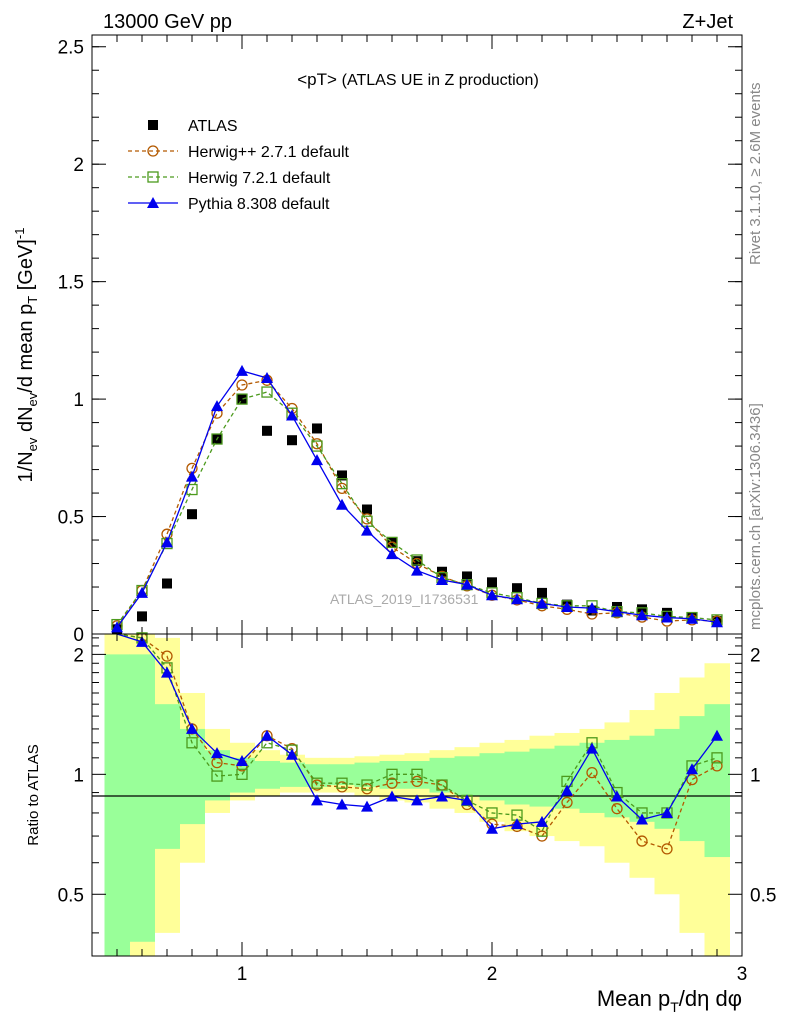  I want to click on main-y-axis-label: 1/Nev dNev/d mean pT [GeV]-1, so click(26, 355).